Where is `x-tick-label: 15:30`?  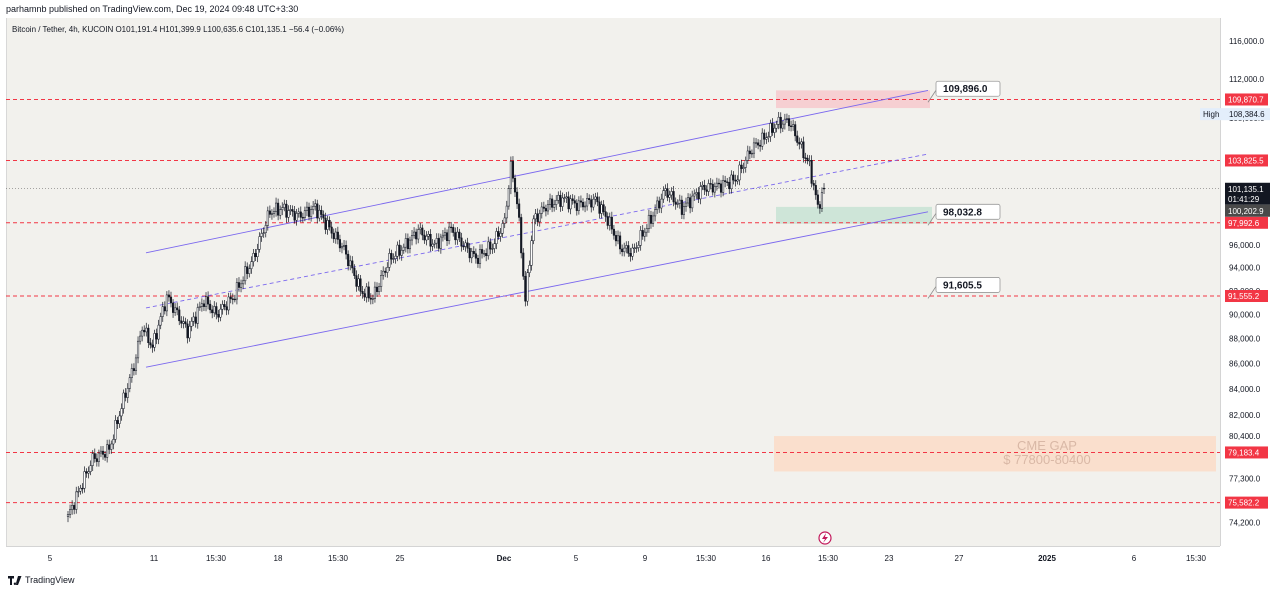 x-tick-label: 15:30 is located at coordinates (706, 558).